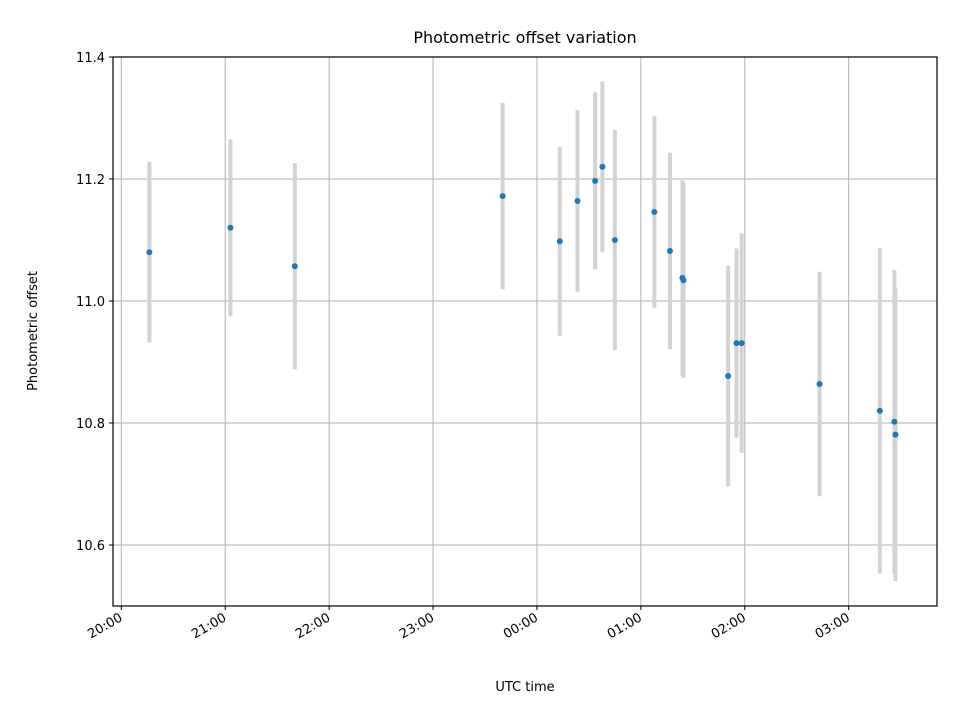 This screenshot has width=960, height=720. What do you see at coordinates (90, 302) in the screenshot?
I see `y-tick-label: 11.0` at bounding box center [90, 302].